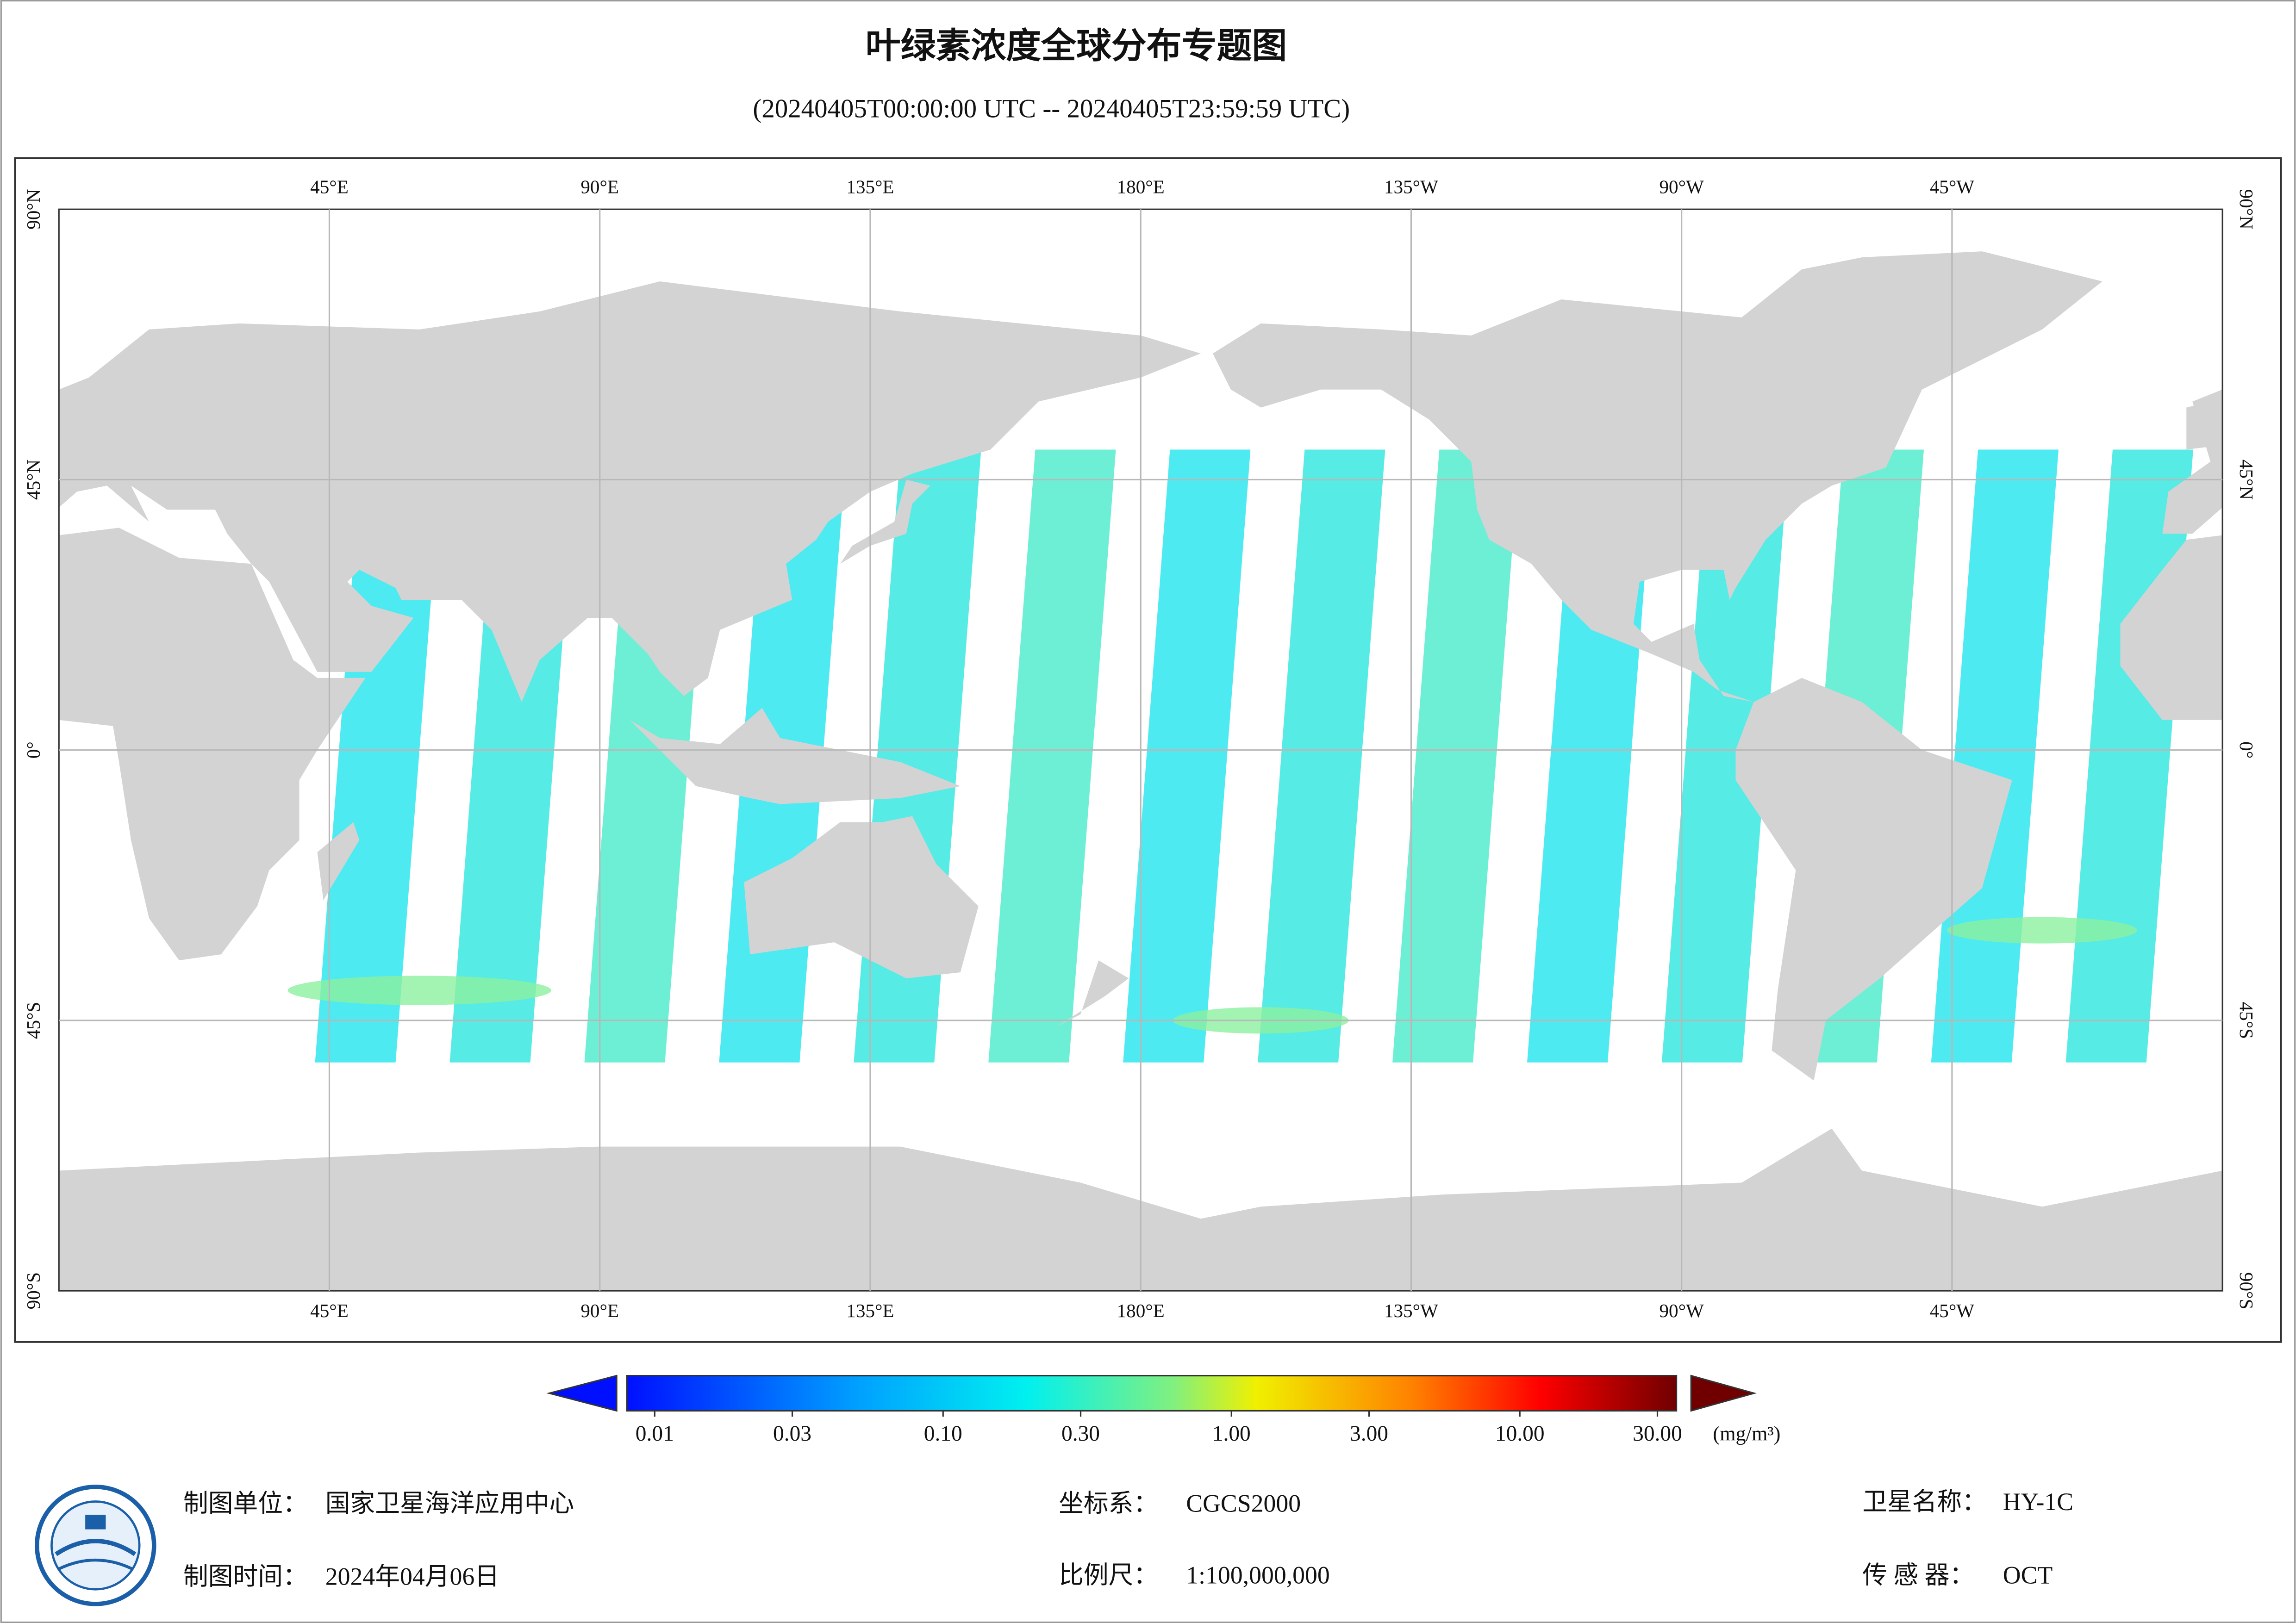 The height and width of the screenshot is (1623, 2296). I want to click on footer-value: 1:100,000,000, so click(1258, 1575).